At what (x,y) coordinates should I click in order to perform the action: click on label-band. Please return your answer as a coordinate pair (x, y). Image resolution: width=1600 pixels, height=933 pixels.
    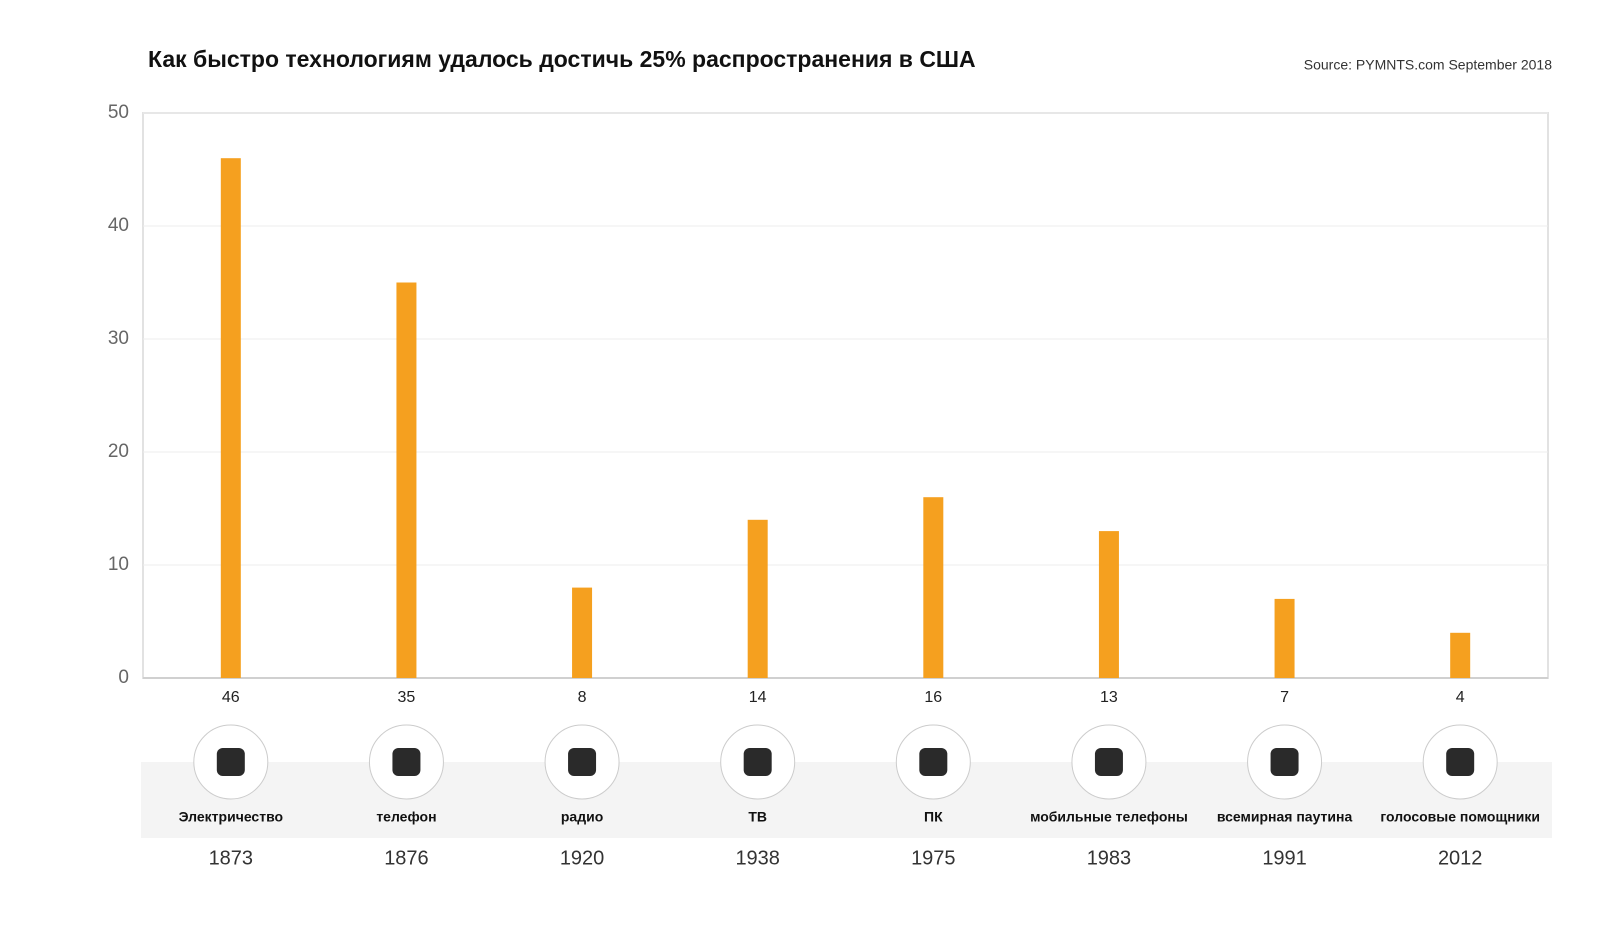
    Looking at the image, I should click on (846, 800).